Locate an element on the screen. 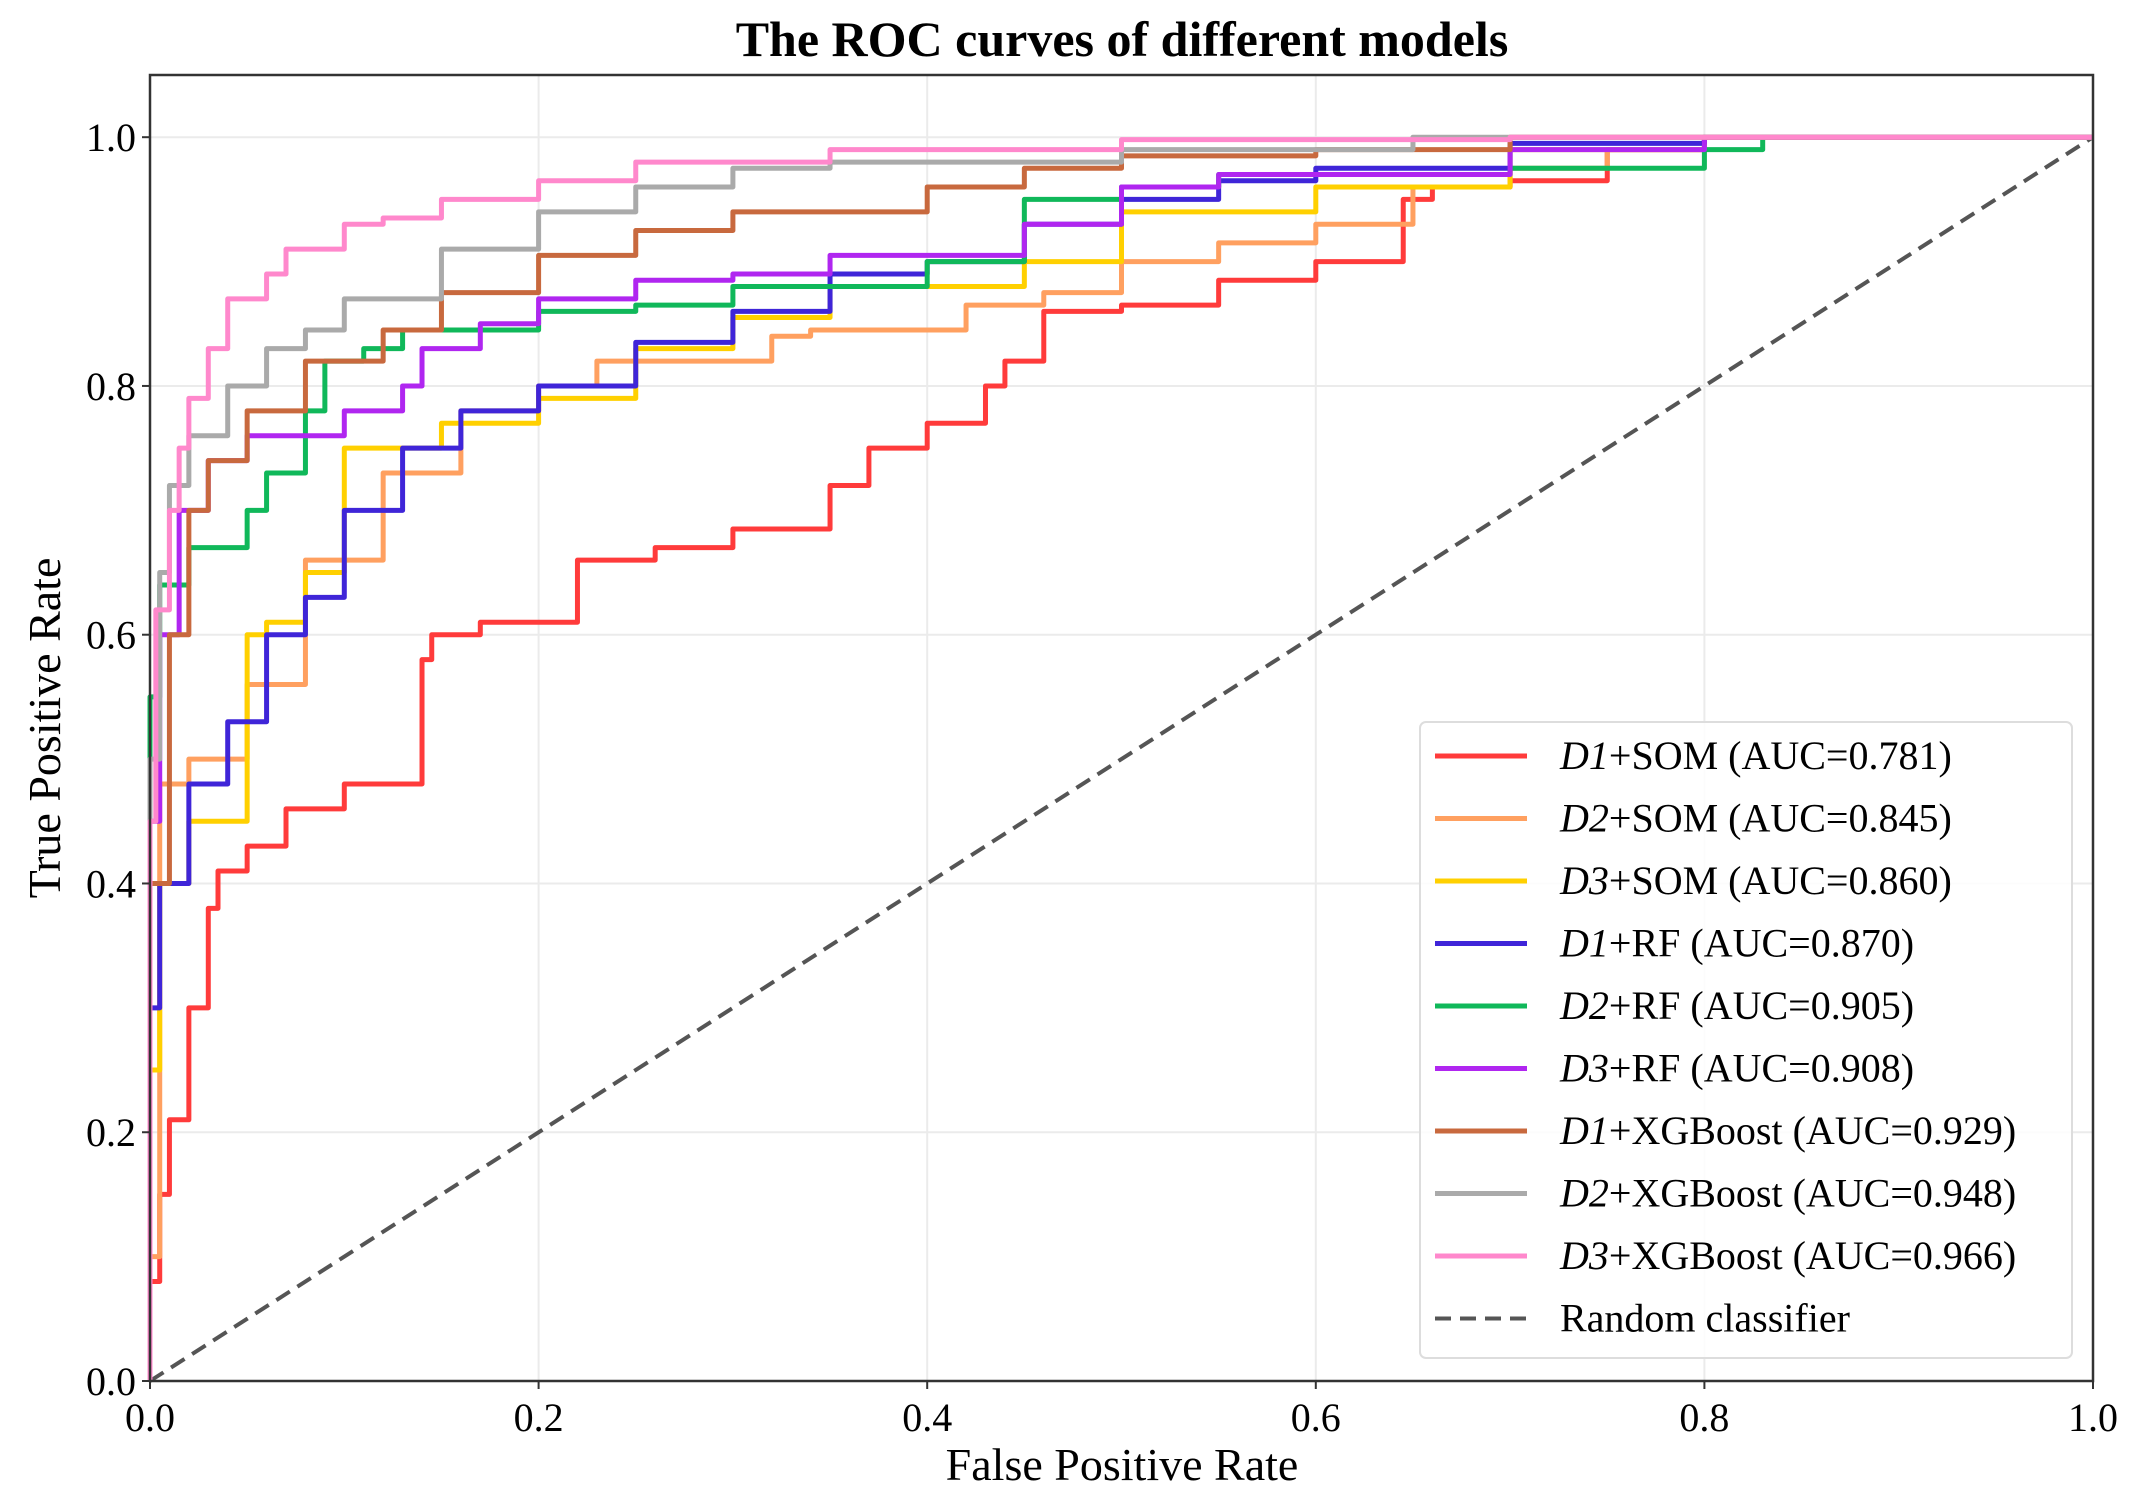 The image size is (2134, 1502). x-tick-label: 0.0 is located at coordinates (150, 1417).